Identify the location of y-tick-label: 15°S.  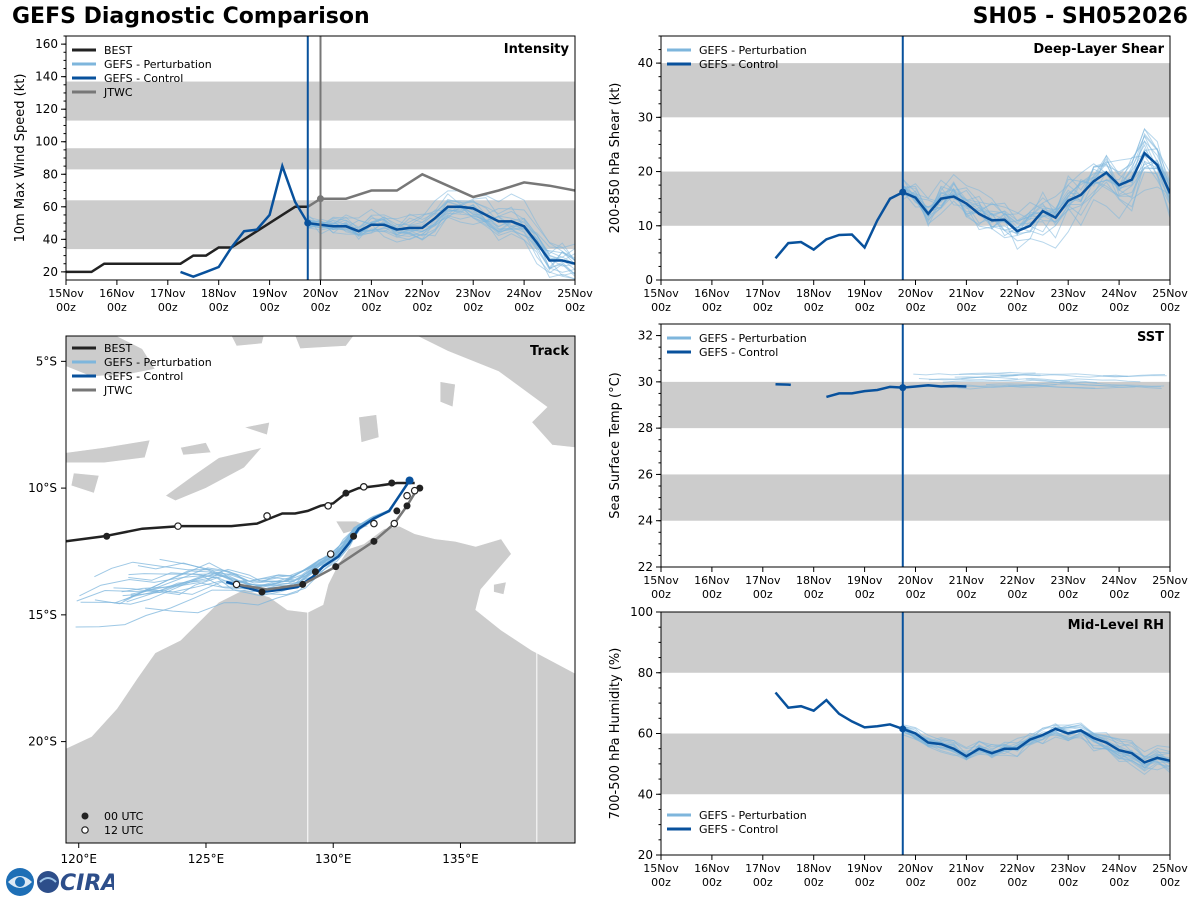
(42, 615).